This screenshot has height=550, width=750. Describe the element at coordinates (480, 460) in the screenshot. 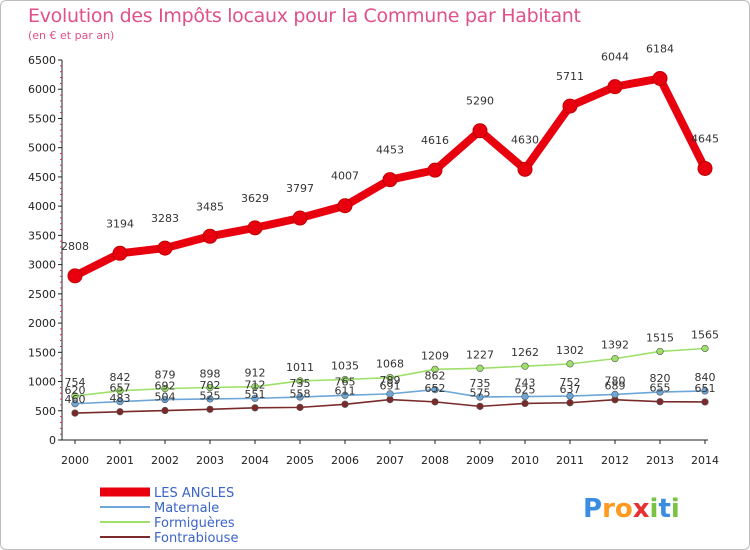

I see `x-tick-label: 2009` at that location.